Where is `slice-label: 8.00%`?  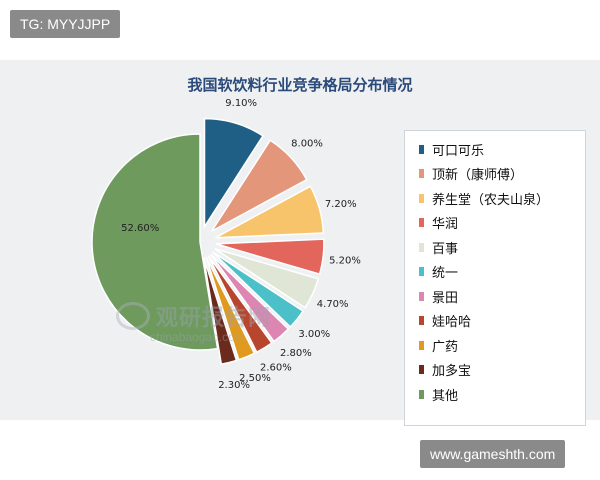
slice-label: 8.00% is located at coordinates (307, 144).